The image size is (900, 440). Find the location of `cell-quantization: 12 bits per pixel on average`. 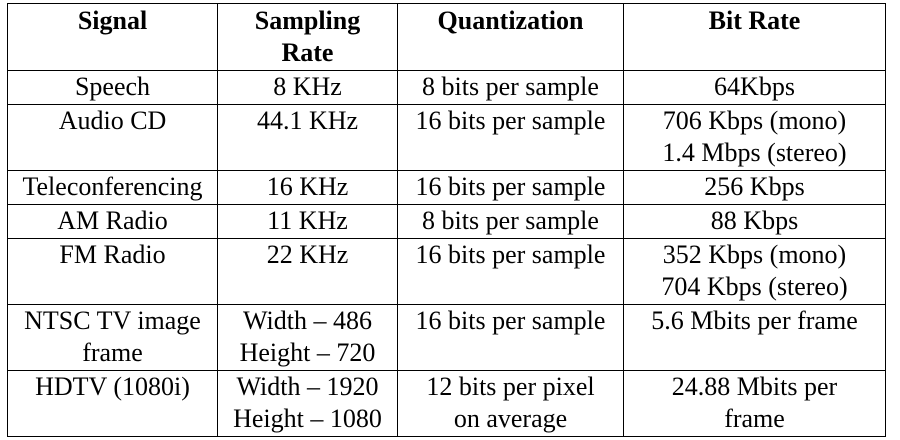

cell-quantization: 12 bits per pixel on average is located at coordinates (510, 403).